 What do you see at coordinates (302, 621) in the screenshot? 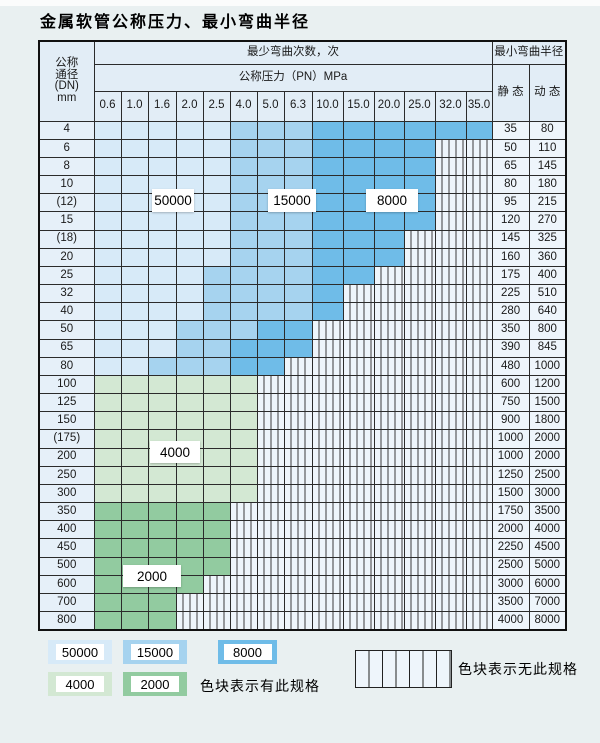
I see `table-row: 800 4000 8000` at bounding box center [302, 621].